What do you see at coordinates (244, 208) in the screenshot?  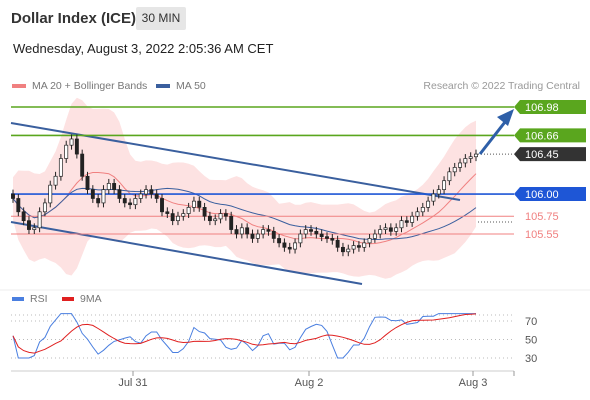 I see `ma20-line` at bounding box center [244, 208].